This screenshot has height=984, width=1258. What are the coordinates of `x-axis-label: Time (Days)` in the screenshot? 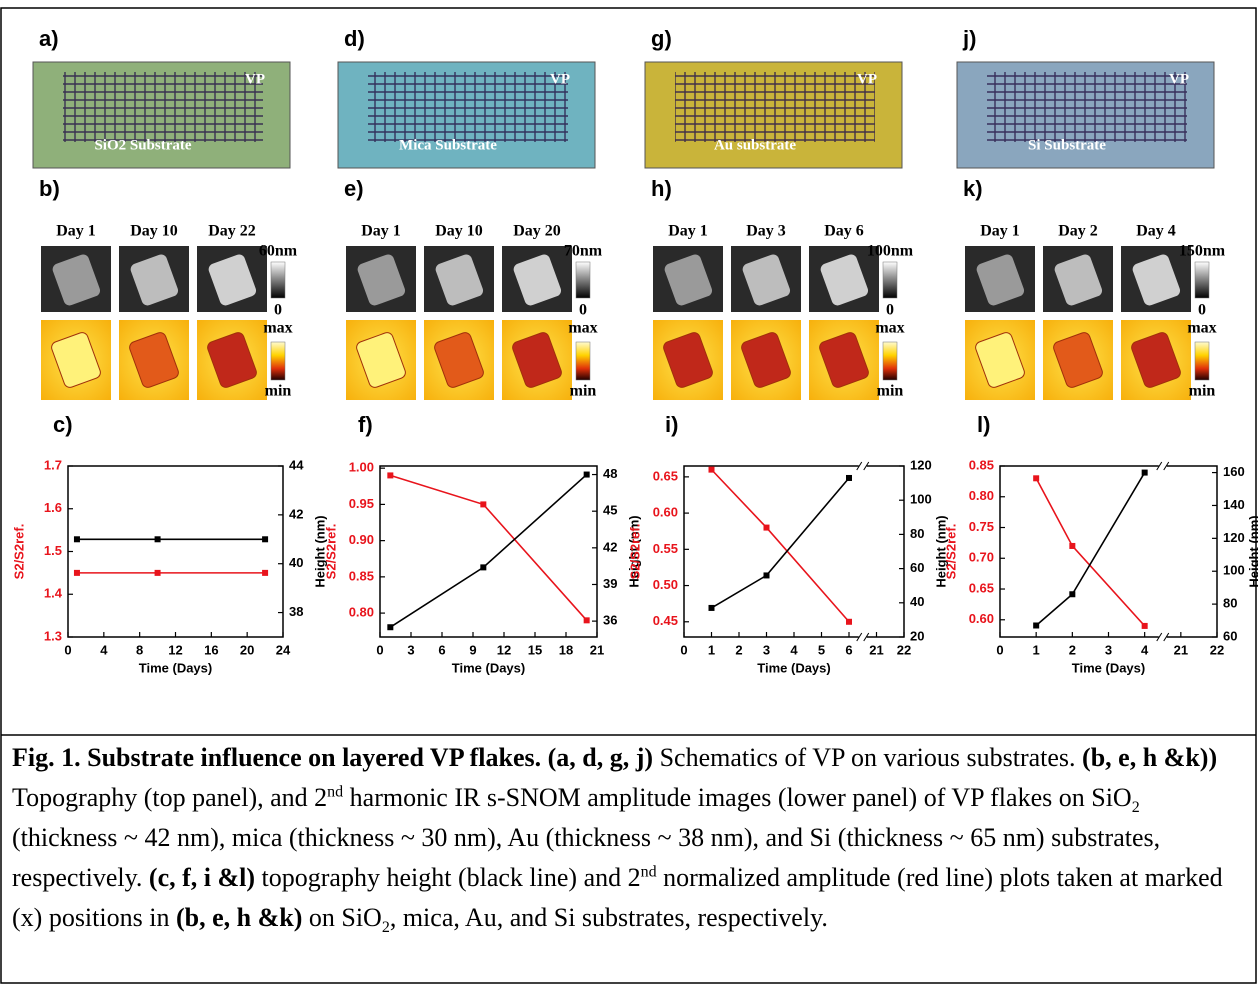 It's located at (175, 667).